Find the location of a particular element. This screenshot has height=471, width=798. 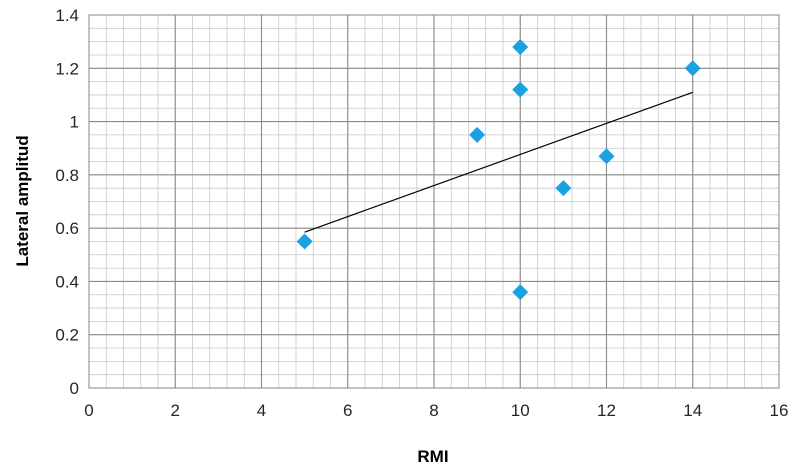

y-tick-label: 0.2 is located at coordinates (67, 335).